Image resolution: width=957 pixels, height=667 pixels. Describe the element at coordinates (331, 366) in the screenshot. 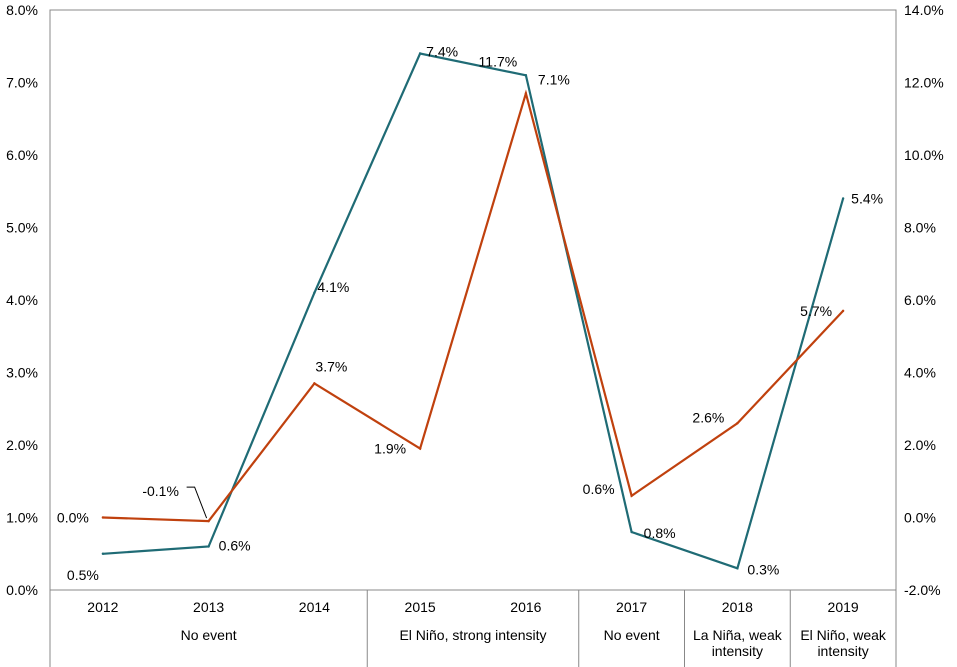

I see `data-label-right: 3.7%` at that location.